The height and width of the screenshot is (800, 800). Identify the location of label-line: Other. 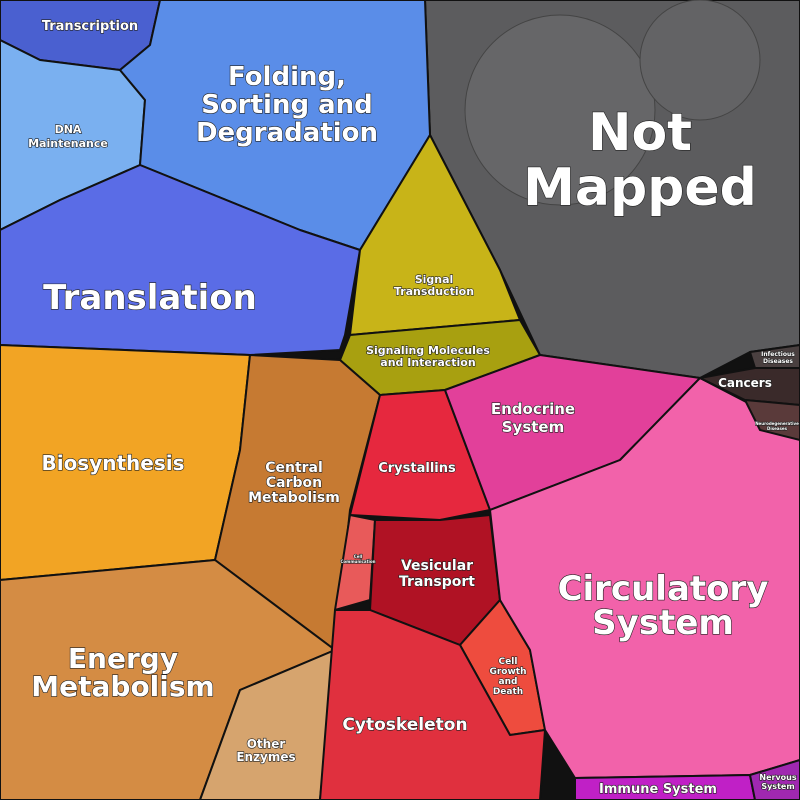
(266, 744).